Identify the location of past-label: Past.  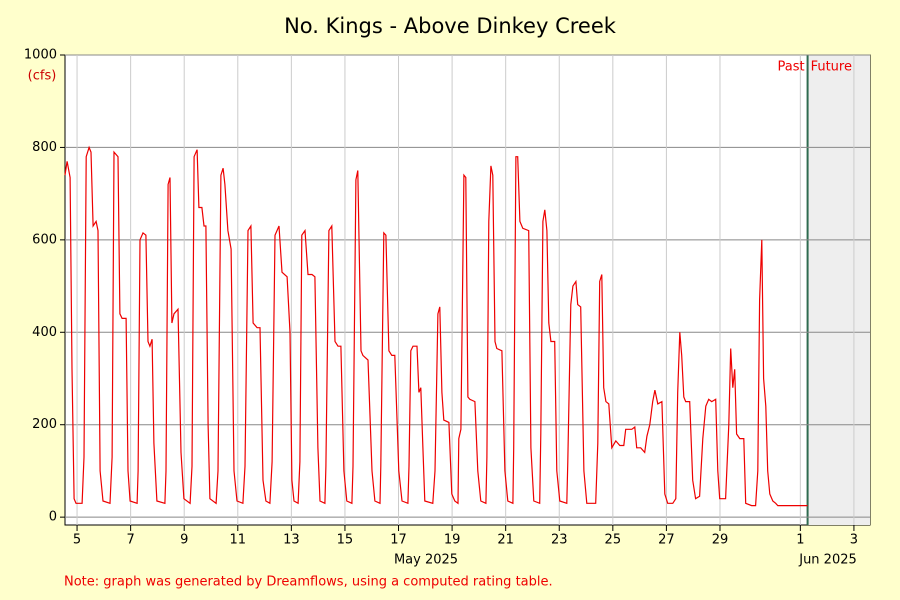
(790, 67).